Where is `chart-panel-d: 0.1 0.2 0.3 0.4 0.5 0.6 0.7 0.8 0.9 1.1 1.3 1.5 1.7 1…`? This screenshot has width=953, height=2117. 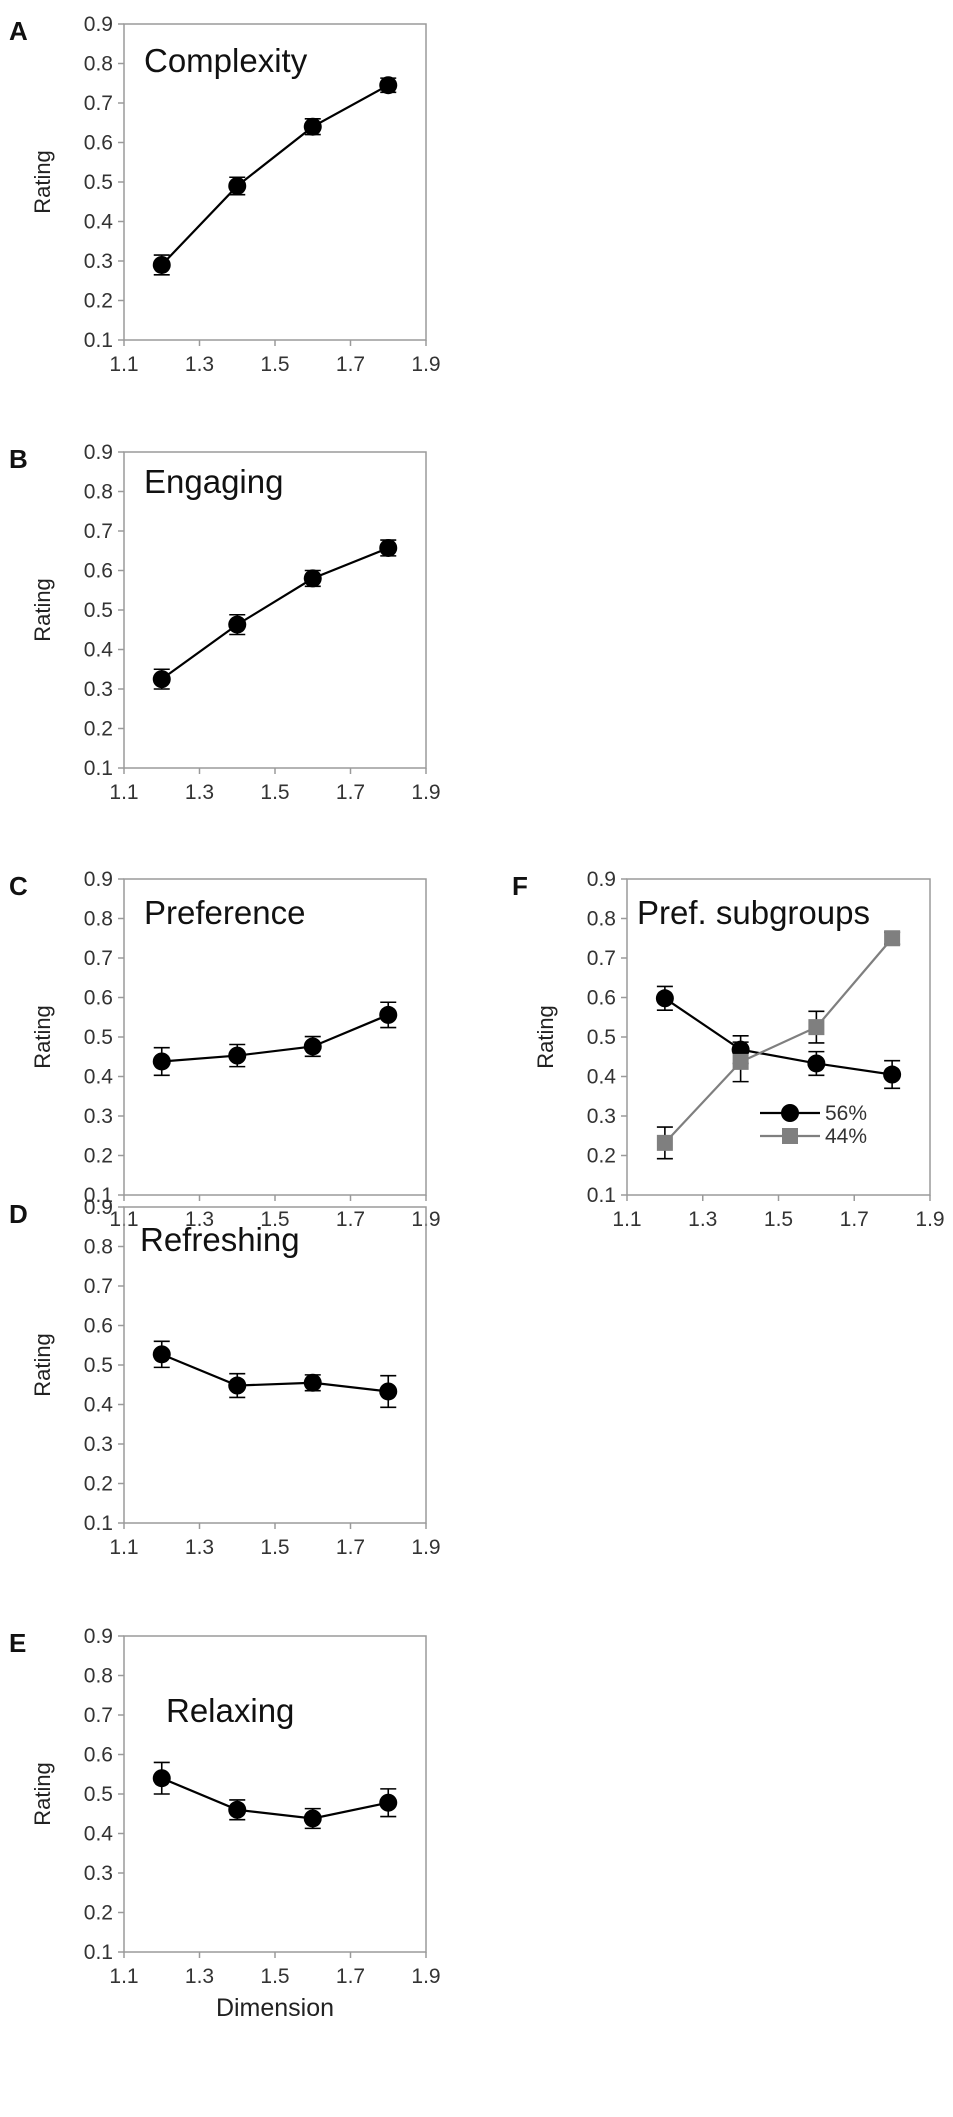
chart-panel-d: 0.1 0.2 0.3 0.4 0.5 0.6 0.7 0.8 0.9 1.1 1.3 1.5 1.7 1… is located at coordinates (225, 1377).